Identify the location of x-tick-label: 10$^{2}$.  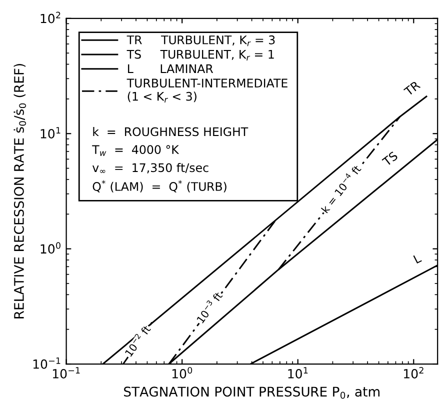
(414, 372).